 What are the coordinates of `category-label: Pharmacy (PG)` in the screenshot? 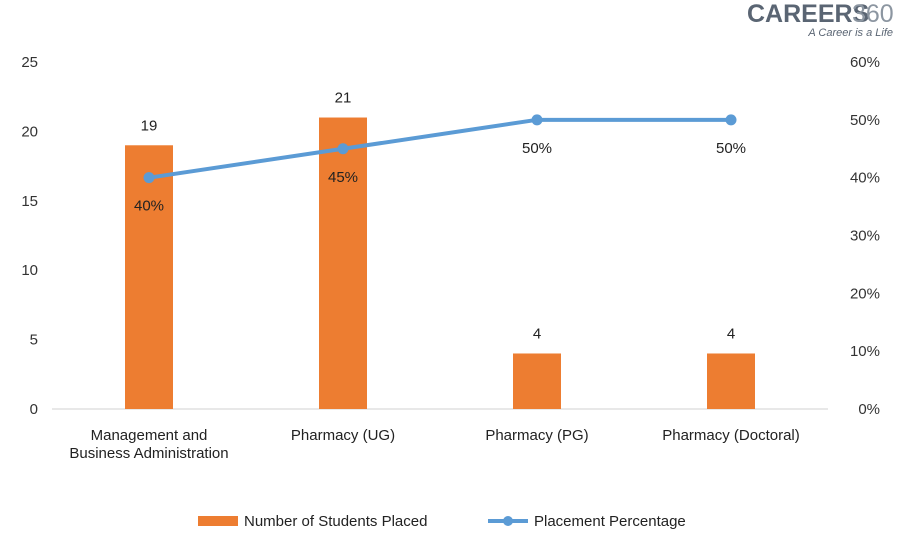 It's located at (536, 435).